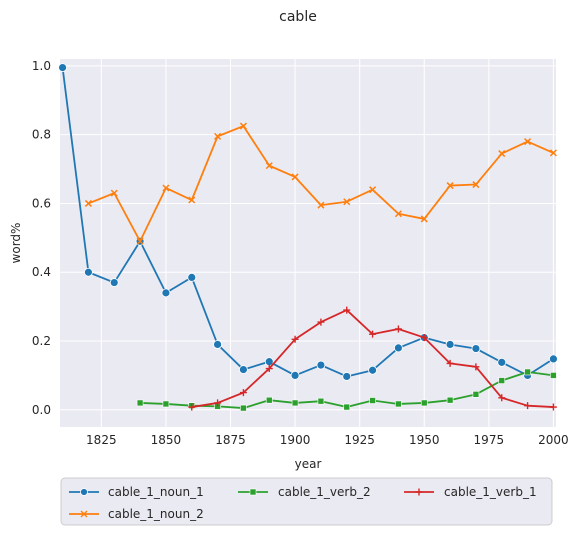  Describe the element at coordinates (41, 66) in the screenshot. I see `y-tick-label: 1.0` at that location.